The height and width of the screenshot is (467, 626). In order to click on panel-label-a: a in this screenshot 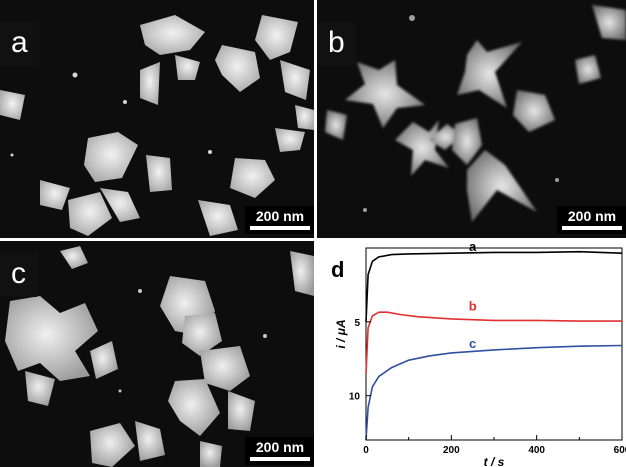, I will do `click(19, 44)`.